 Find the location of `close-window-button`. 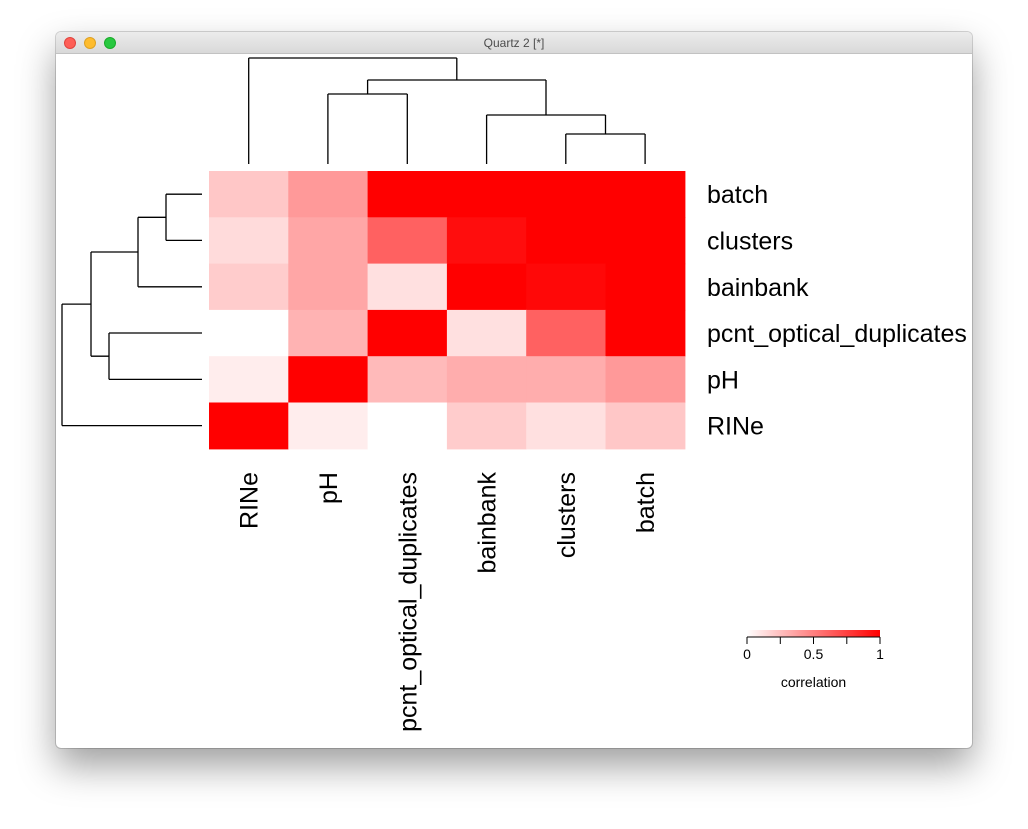

close-window-button is located at coordinates (70, 43).